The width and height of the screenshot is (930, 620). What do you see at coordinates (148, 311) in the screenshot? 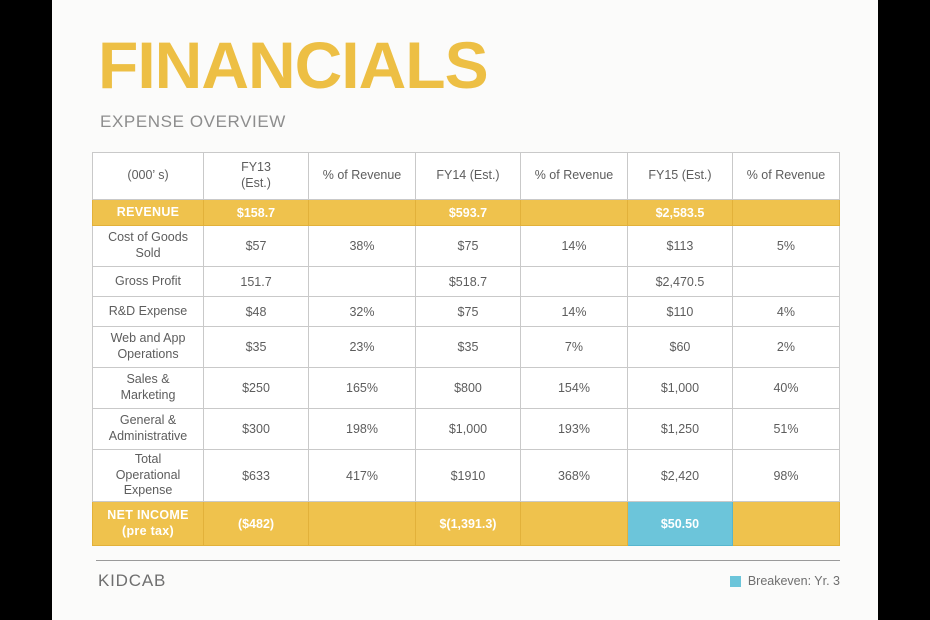
I see `row-label-rd-expense: R&D Expense` at bounding box center [148, 311].